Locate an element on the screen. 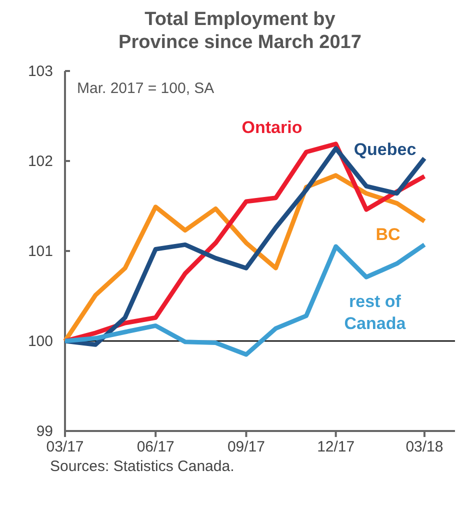 The image size is (461, 505). series-label: Quebec is located at coordinates (385, 149).